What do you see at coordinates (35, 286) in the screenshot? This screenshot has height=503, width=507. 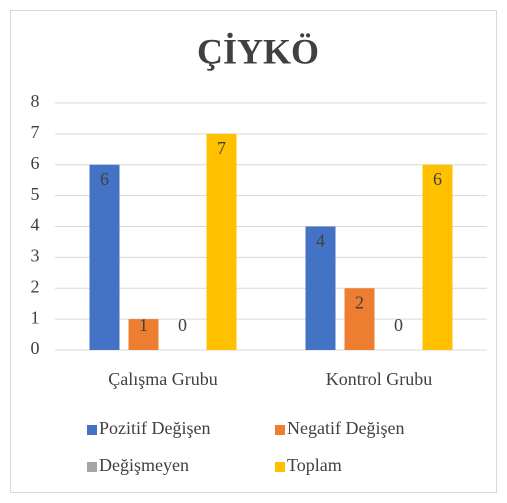 I see `y-tick-label: 2` at bounding box center [35, 286].